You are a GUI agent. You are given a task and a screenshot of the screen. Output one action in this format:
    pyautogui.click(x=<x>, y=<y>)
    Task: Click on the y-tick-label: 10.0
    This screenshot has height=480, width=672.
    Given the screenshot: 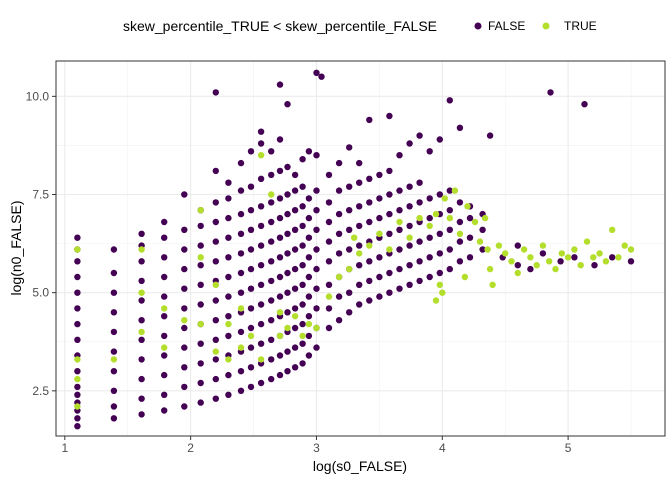 What is the action you would take?
    pyautogui.click(x=38, y=96)
    